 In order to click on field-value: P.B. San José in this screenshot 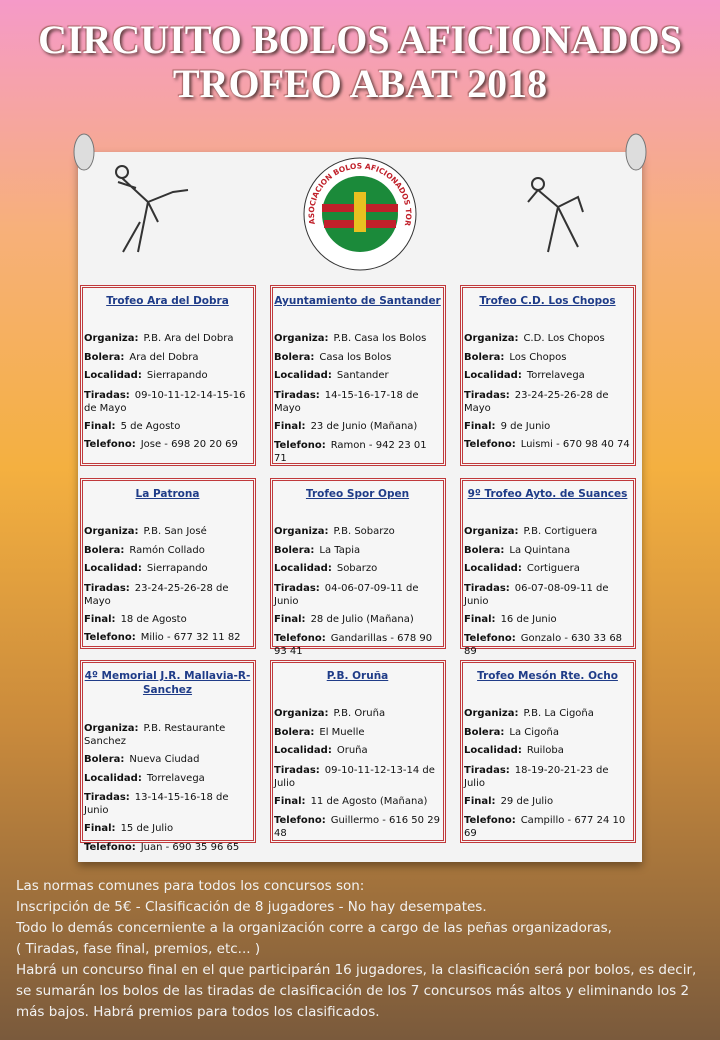, I will do `click(175, 531)`.